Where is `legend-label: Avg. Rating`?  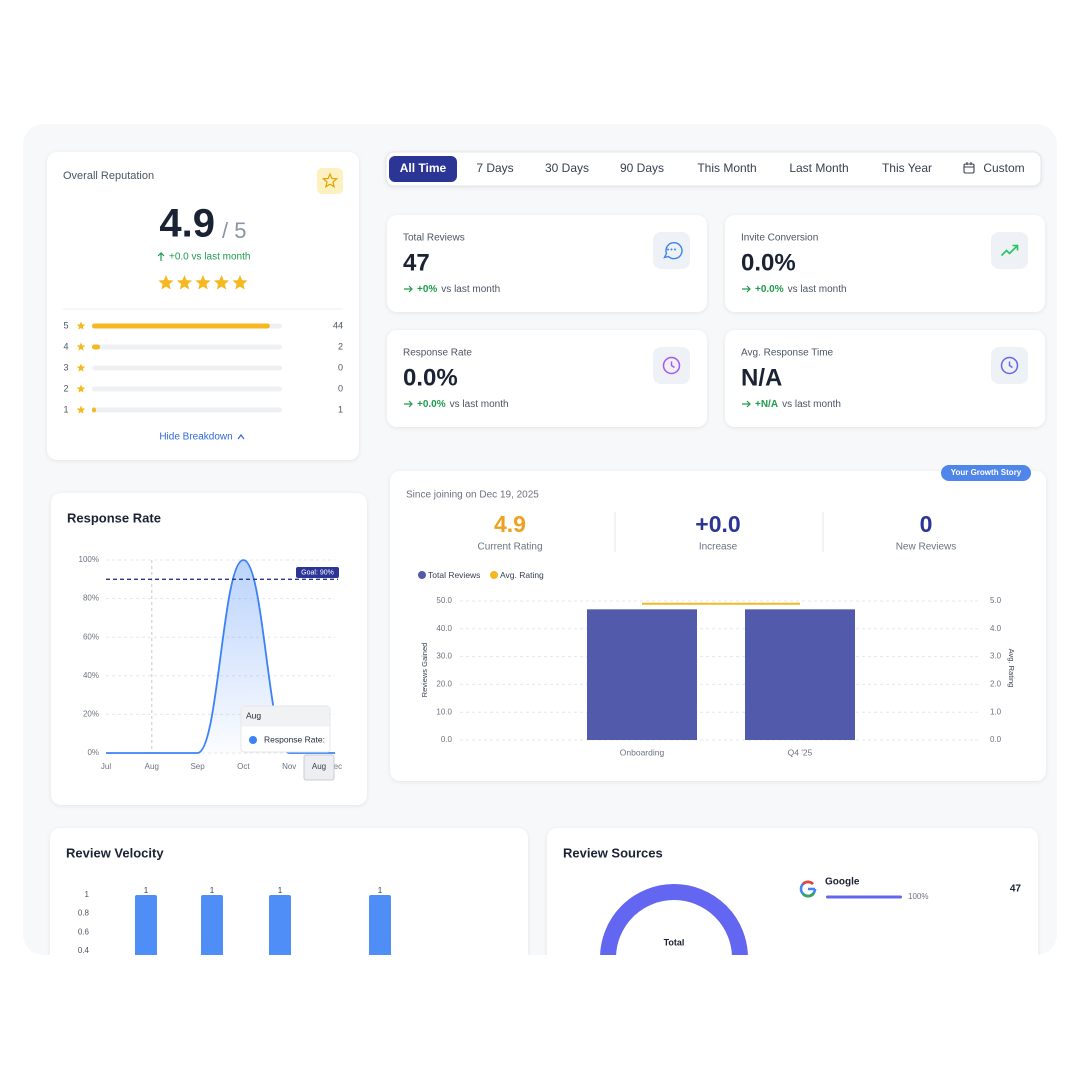 legend-label: Avg. Rating is located at coordinates (522, 575).